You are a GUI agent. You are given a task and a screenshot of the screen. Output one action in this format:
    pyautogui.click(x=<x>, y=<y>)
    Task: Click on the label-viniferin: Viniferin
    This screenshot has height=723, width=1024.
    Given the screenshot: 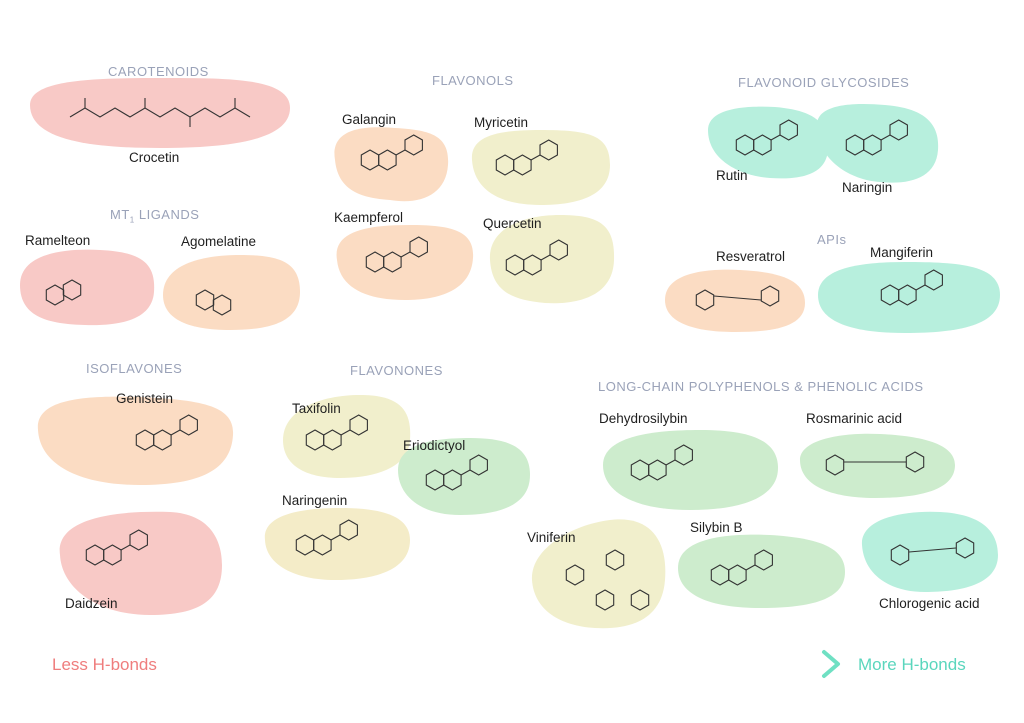 What is the action you would take?
    pyautogui.click(x=551, y=537)
    